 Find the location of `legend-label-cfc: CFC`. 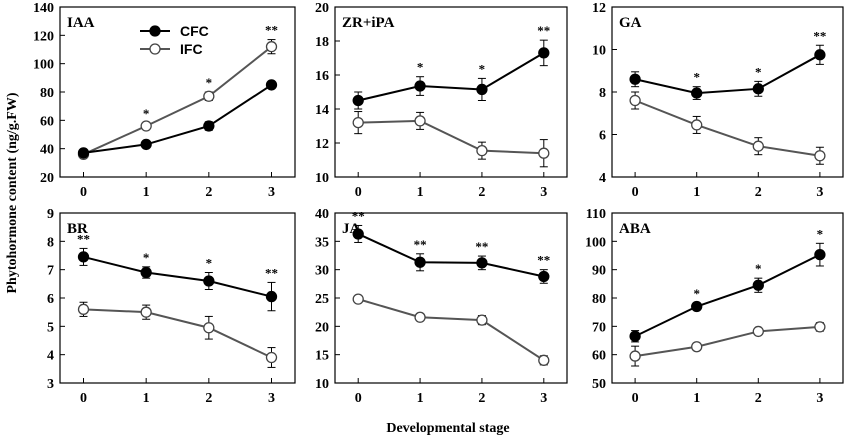

legend-label-cfc: CFC is located at coordinates (194, 31).